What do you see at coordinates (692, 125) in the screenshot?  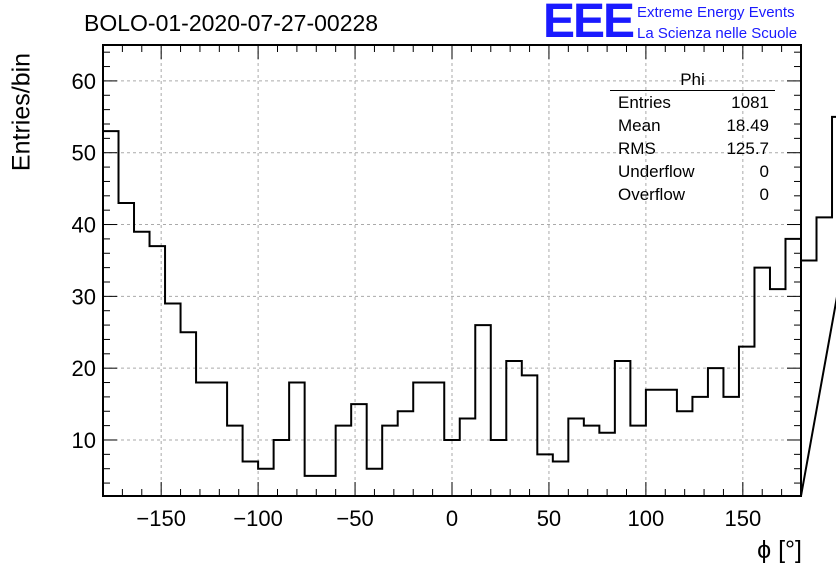 I see `stats-row-mean: Mean 18.49` at bounding box center [692, 125].